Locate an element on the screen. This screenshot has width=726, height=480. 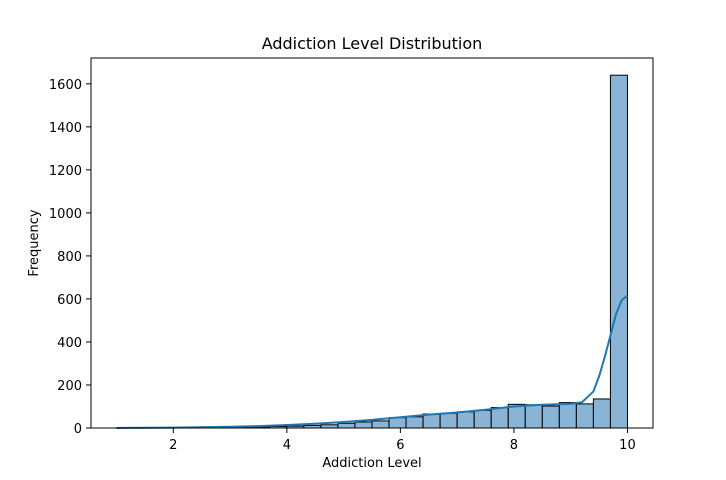
y-tick-label-1400: 1400 is located at coordinates (65, 128).